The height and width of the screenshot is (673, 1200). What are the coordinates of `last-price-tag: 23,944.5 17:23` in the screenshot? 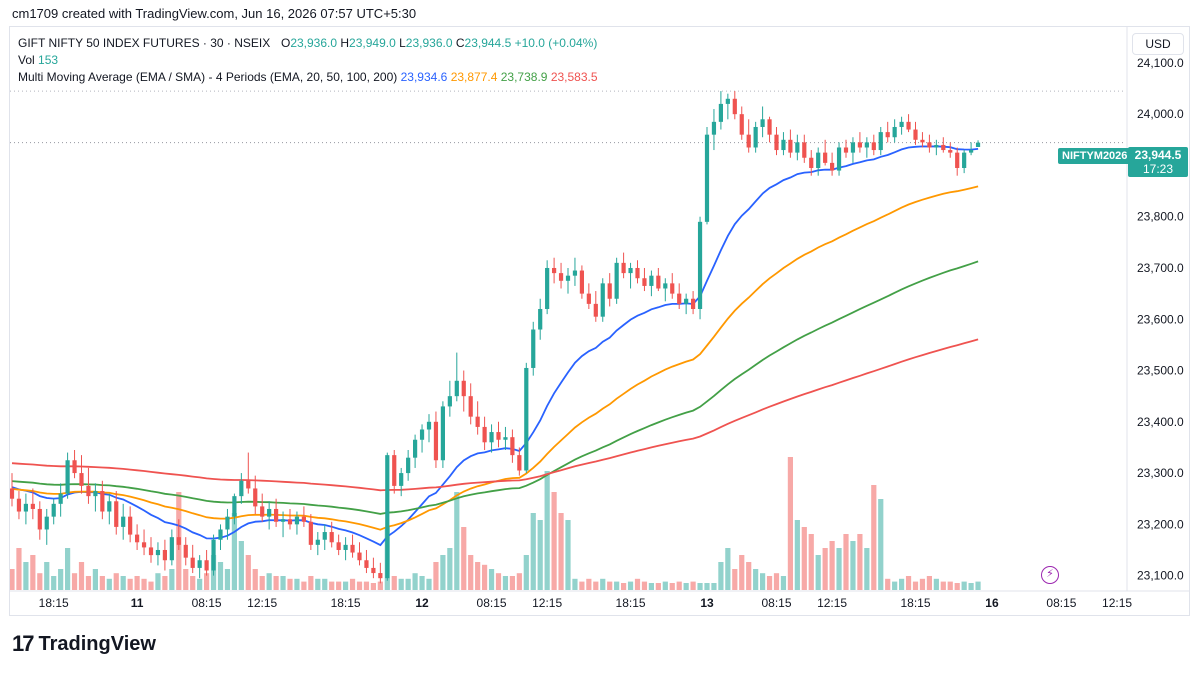 It's located at (1158, 162).